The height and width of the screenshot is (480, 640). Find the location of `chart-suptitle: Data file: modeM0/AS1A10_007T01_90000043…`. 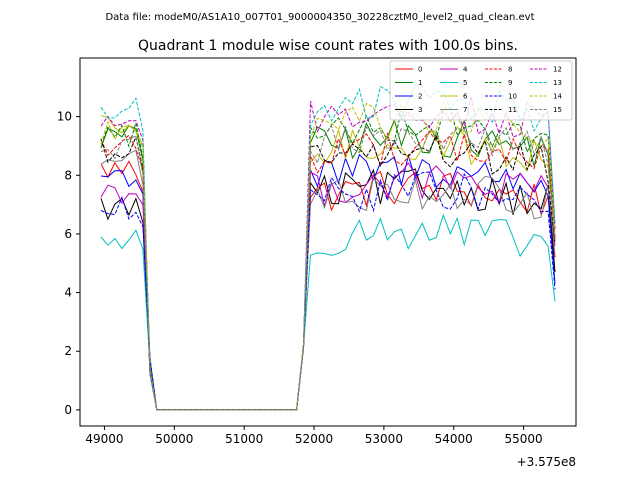

chart-suptitle: Data file: modeM0/AS1A10_007T01_90000043… is located at coordinates (319, 17).